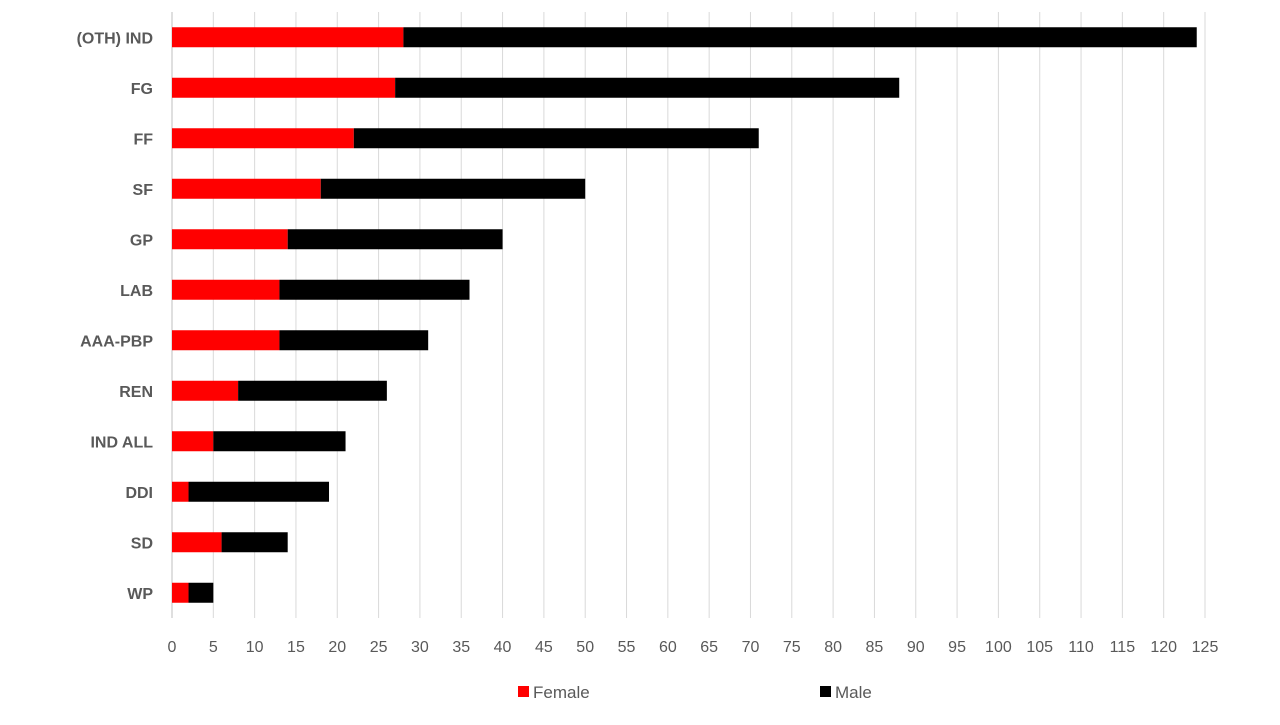 This screenshot has width=1280, height=725. What do you see at coordinates (374, 289) in the screenshot?
I see `bar-male-lab` at bounding box center [374, 289].